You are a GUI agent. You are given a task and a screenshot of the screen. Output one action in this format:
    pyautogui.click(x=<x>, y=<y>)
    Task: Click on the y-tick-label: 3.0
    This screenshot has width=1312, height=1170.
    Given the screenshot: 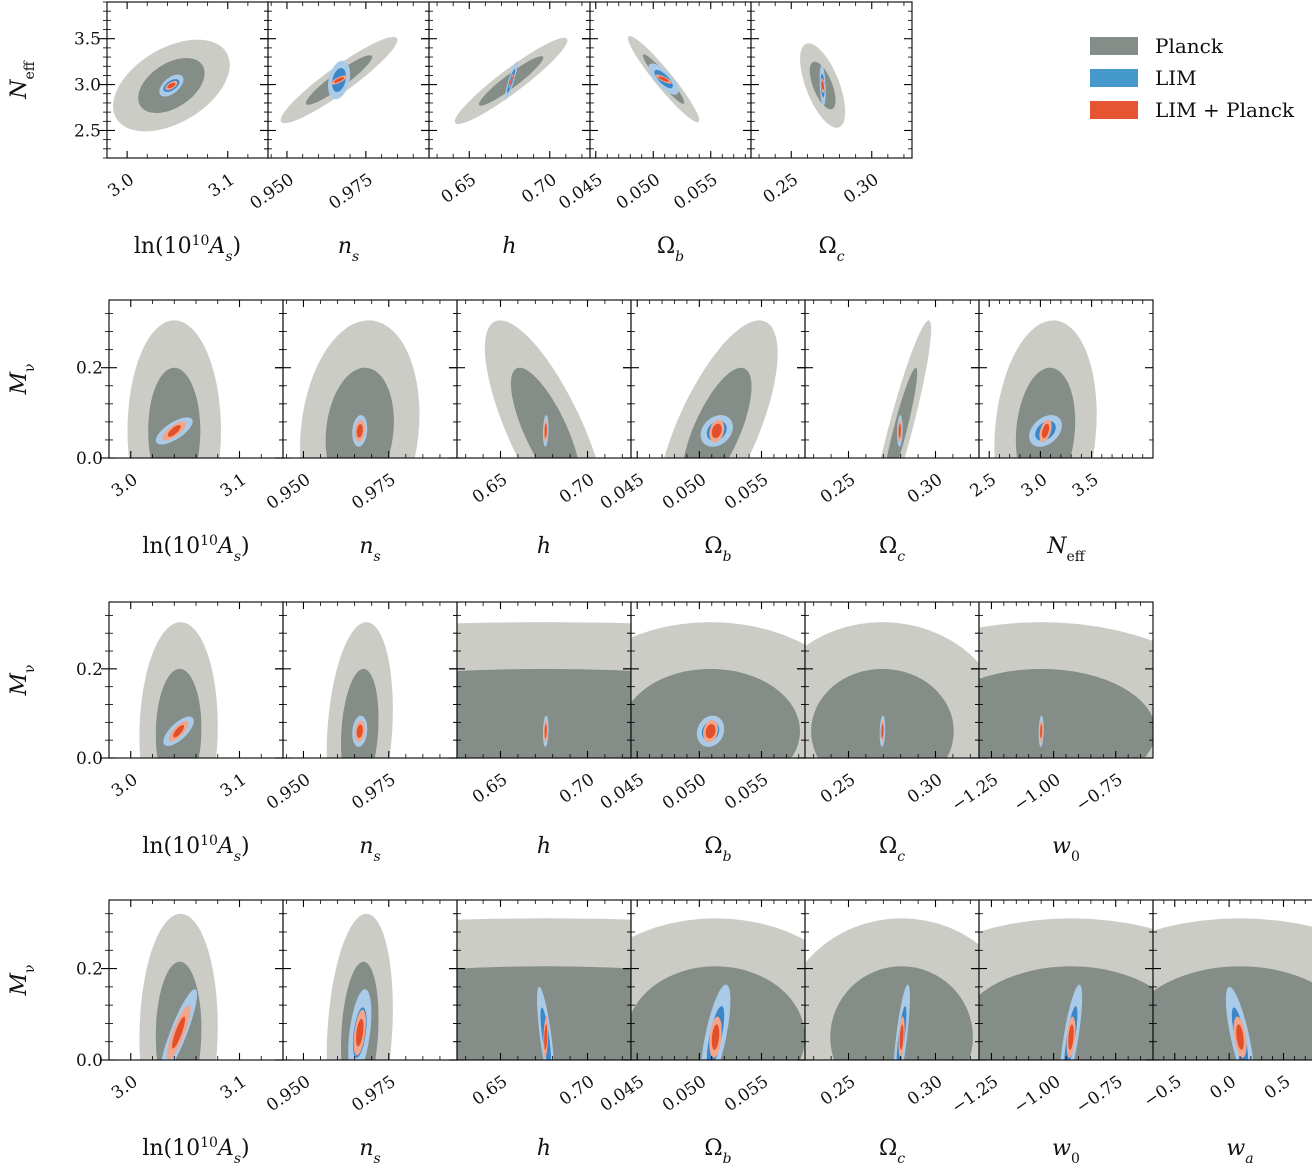 What is the action you would take?
    pyautogui.click(x=87, y=86)
    